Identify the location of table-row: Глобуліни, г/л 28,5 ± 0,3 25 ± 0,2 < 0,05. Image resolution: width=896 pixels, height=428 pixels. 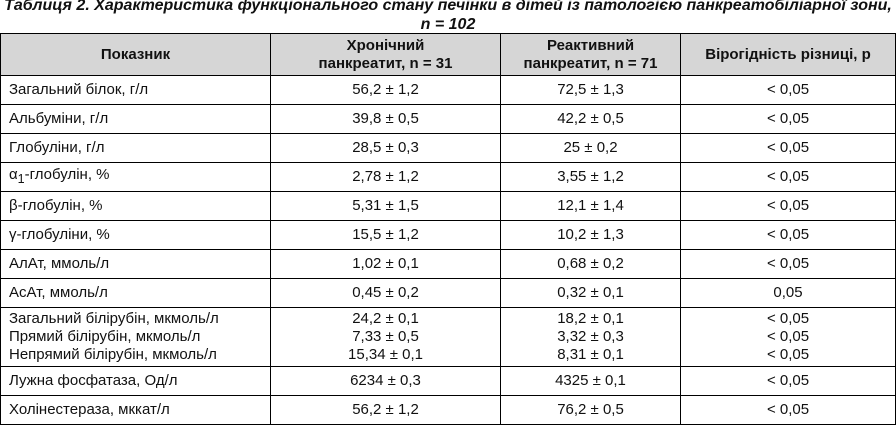
(448, 148).